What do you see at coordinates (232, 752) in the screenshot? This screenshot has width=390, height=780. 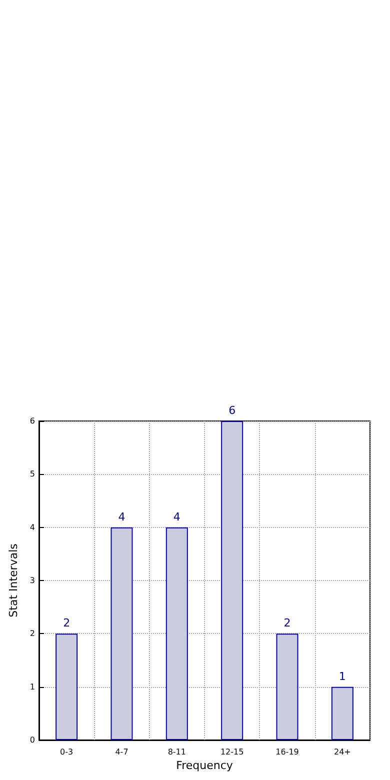 I see `x-tick-label: 12-15` at bounding box center [232, 752].